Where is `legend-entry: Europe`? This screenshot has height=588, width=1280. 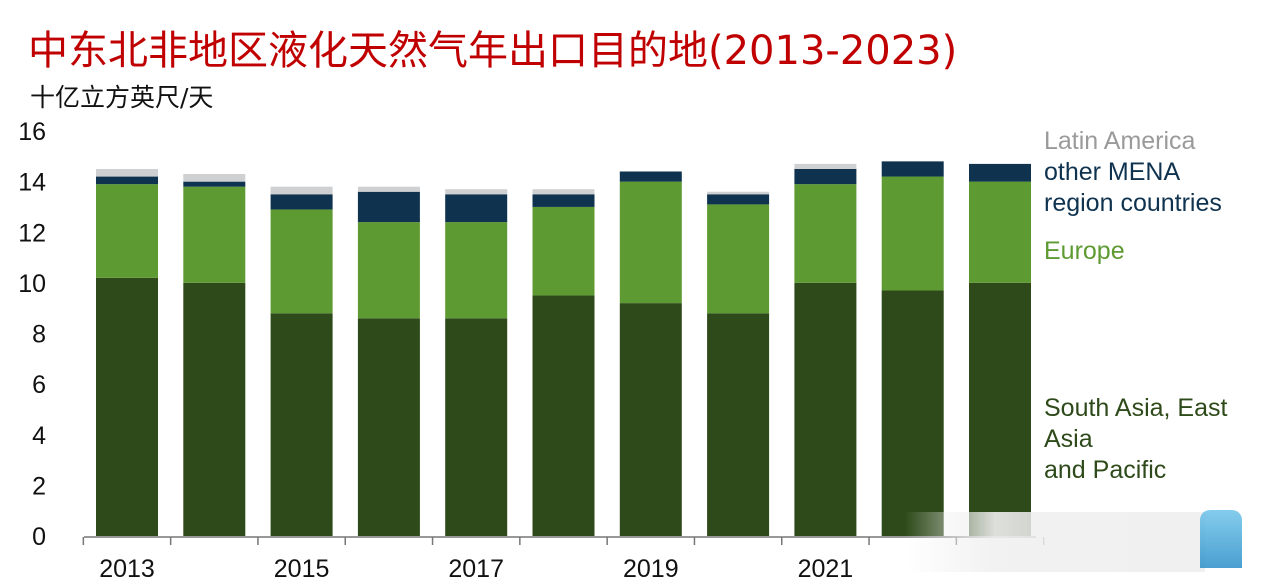 legend-entry: Europe is located at coordinates (1084, 251).